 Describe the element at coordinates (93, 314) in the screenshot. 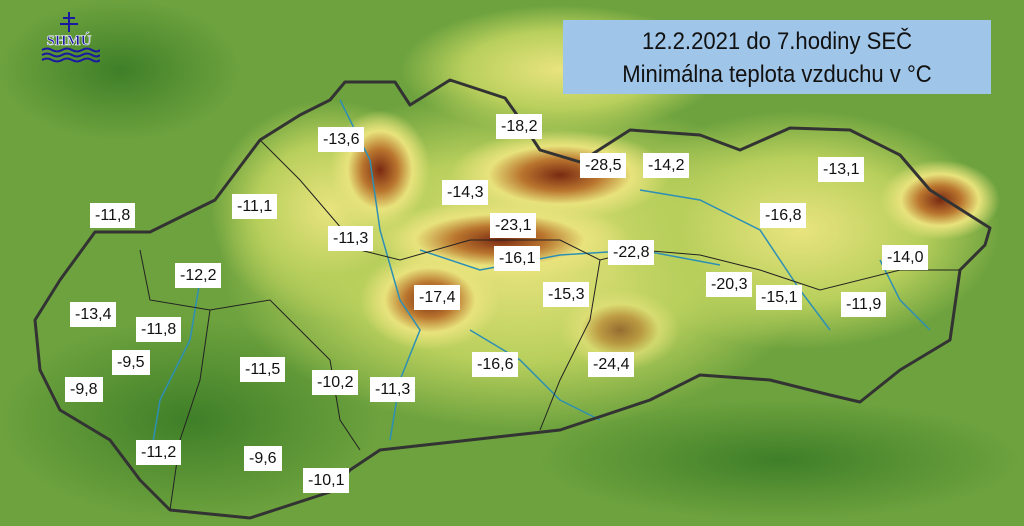

I see `station-temperature-label: -13,4` at that location.